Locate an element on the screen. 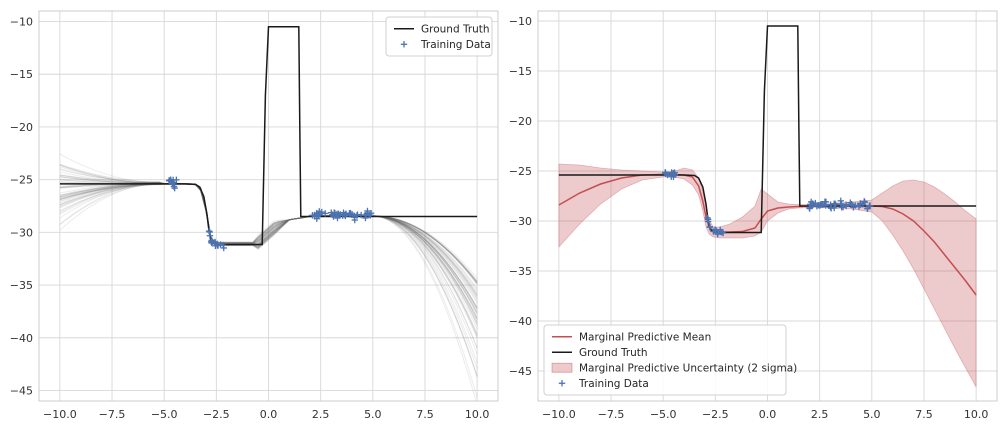 The image size is (1008, 432). left-x-tick-label: 2.5 is located at coordinates (321, 414).